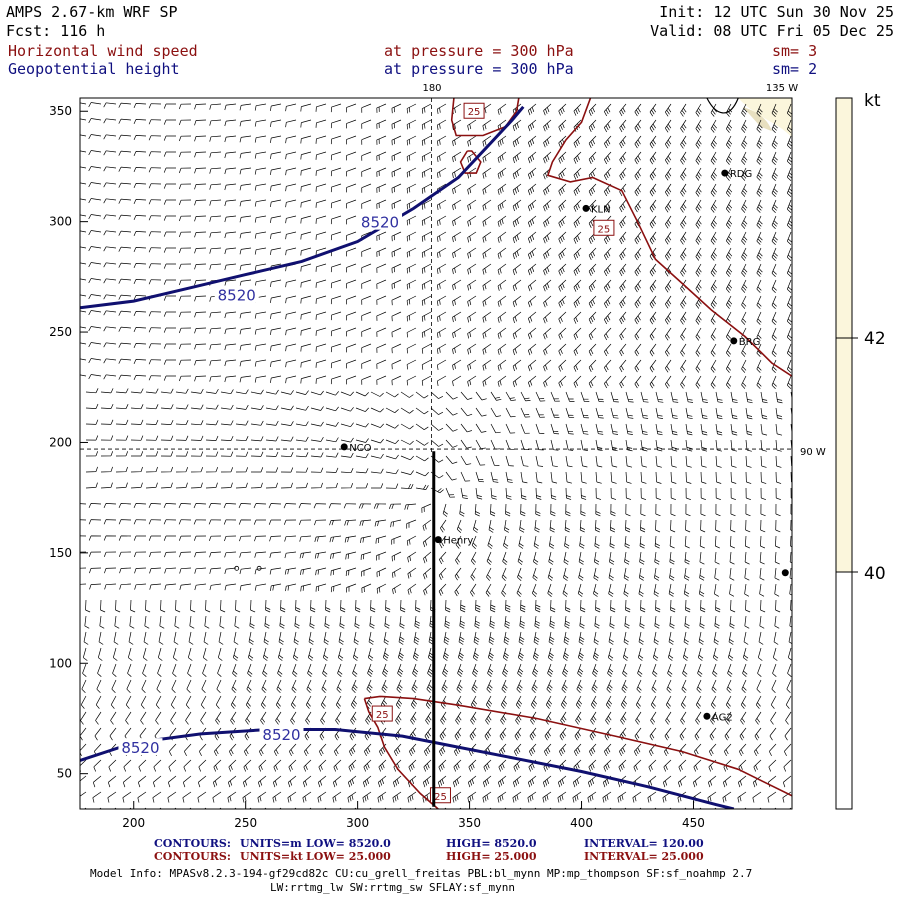 The width and height of the screenshot is (900, 900). Describe the element at coordinates (272, 856) in the screenshot. I see `contours-speed-units: UNITS=kt` at that location.